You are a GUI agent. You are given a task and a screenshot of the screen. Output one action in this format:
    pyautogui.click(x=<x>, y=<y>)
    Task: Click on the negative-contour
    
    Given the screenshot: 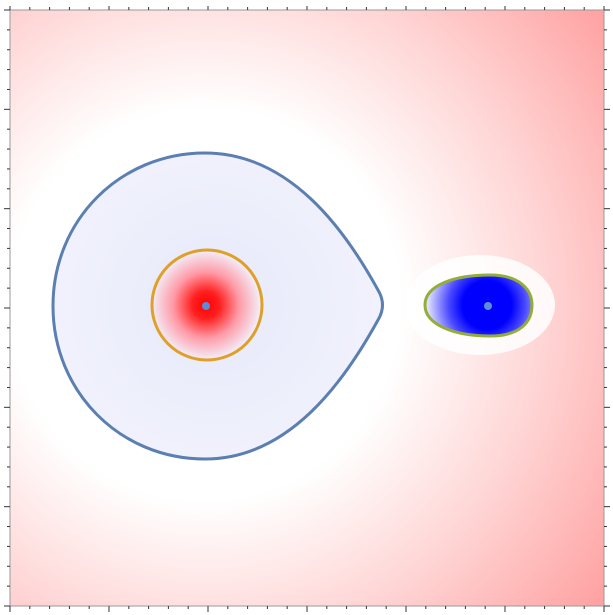 What is the action you would take?
    pyautogui.click(x=478, y=305)
    